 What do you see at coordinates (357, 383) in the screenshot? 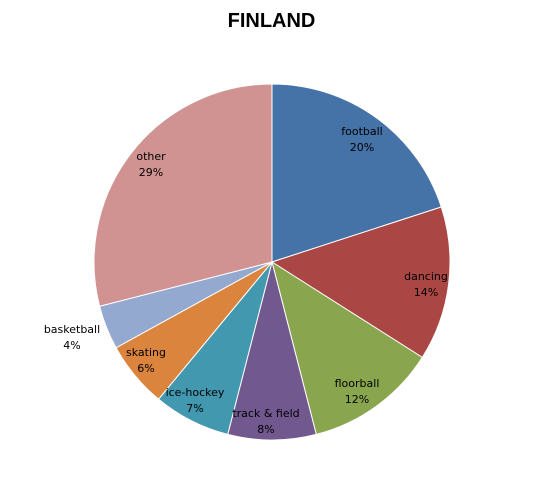
I see `slice-label-floorball: floorball` at bounding box center [357, 383].